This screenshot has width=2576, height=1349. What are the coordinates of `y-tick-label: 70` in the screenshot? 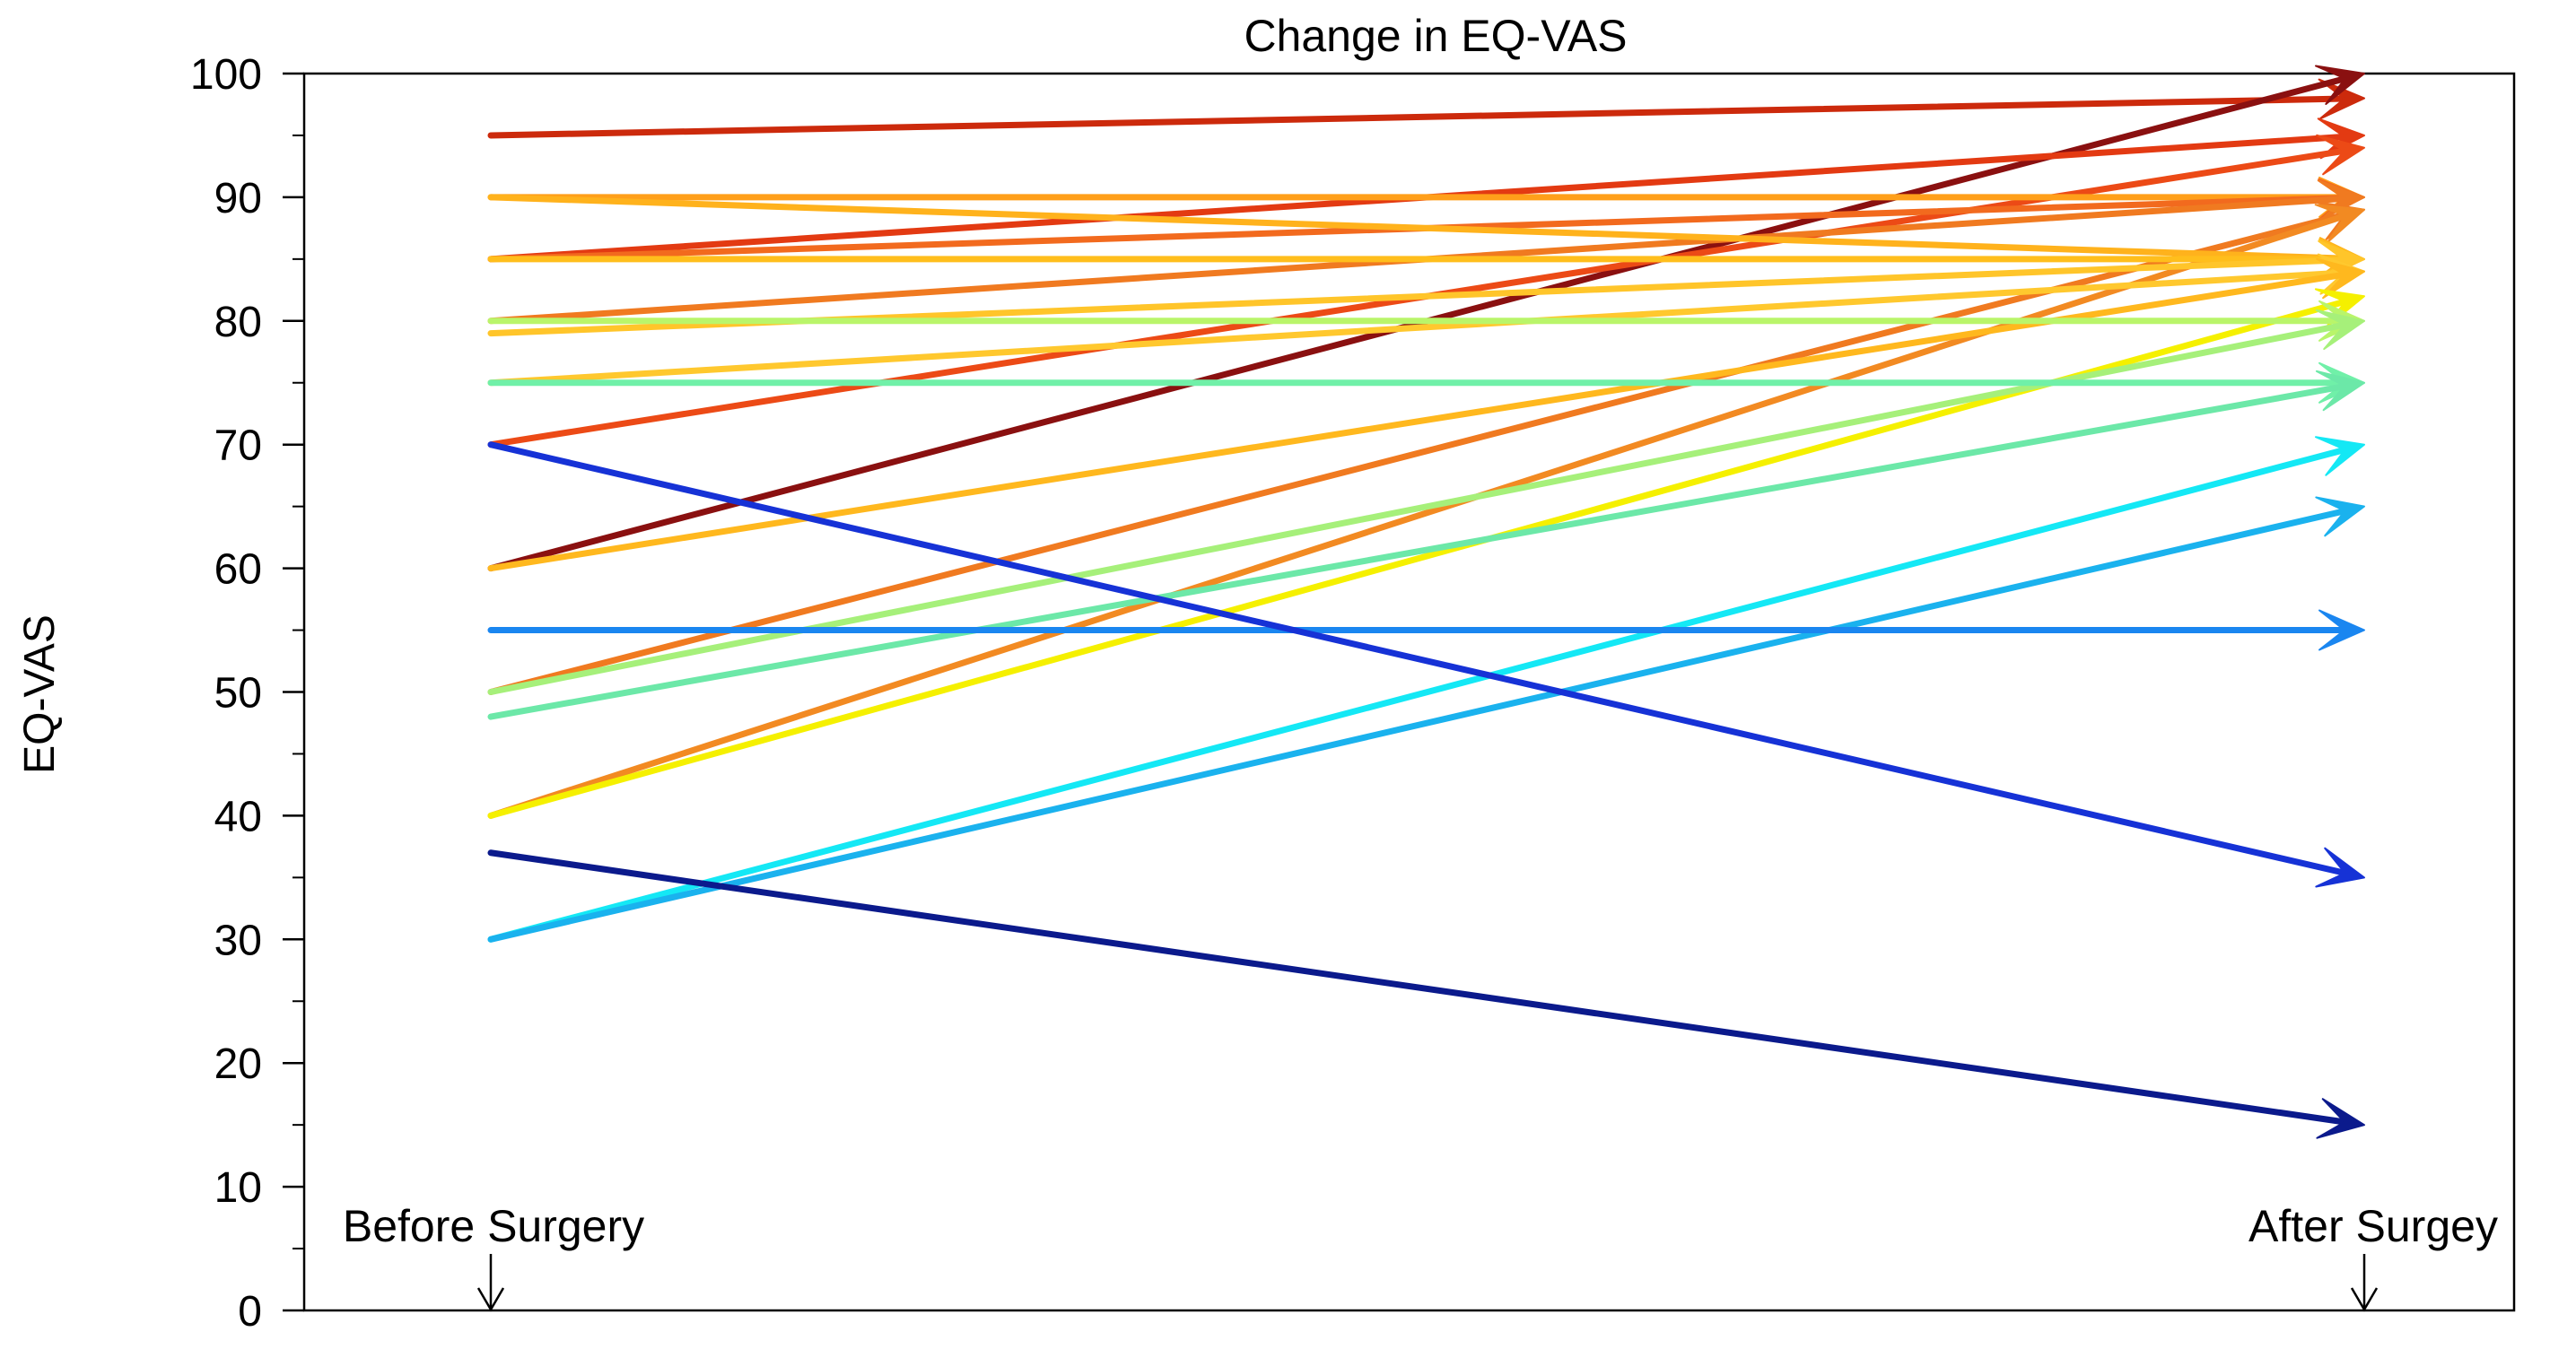 It's located at (238, 446).